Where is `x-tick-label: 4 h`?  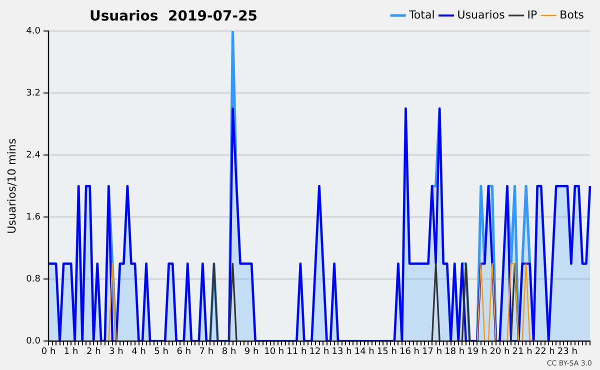
x-tick-label: 4 h is located at coordinates (139, 351).